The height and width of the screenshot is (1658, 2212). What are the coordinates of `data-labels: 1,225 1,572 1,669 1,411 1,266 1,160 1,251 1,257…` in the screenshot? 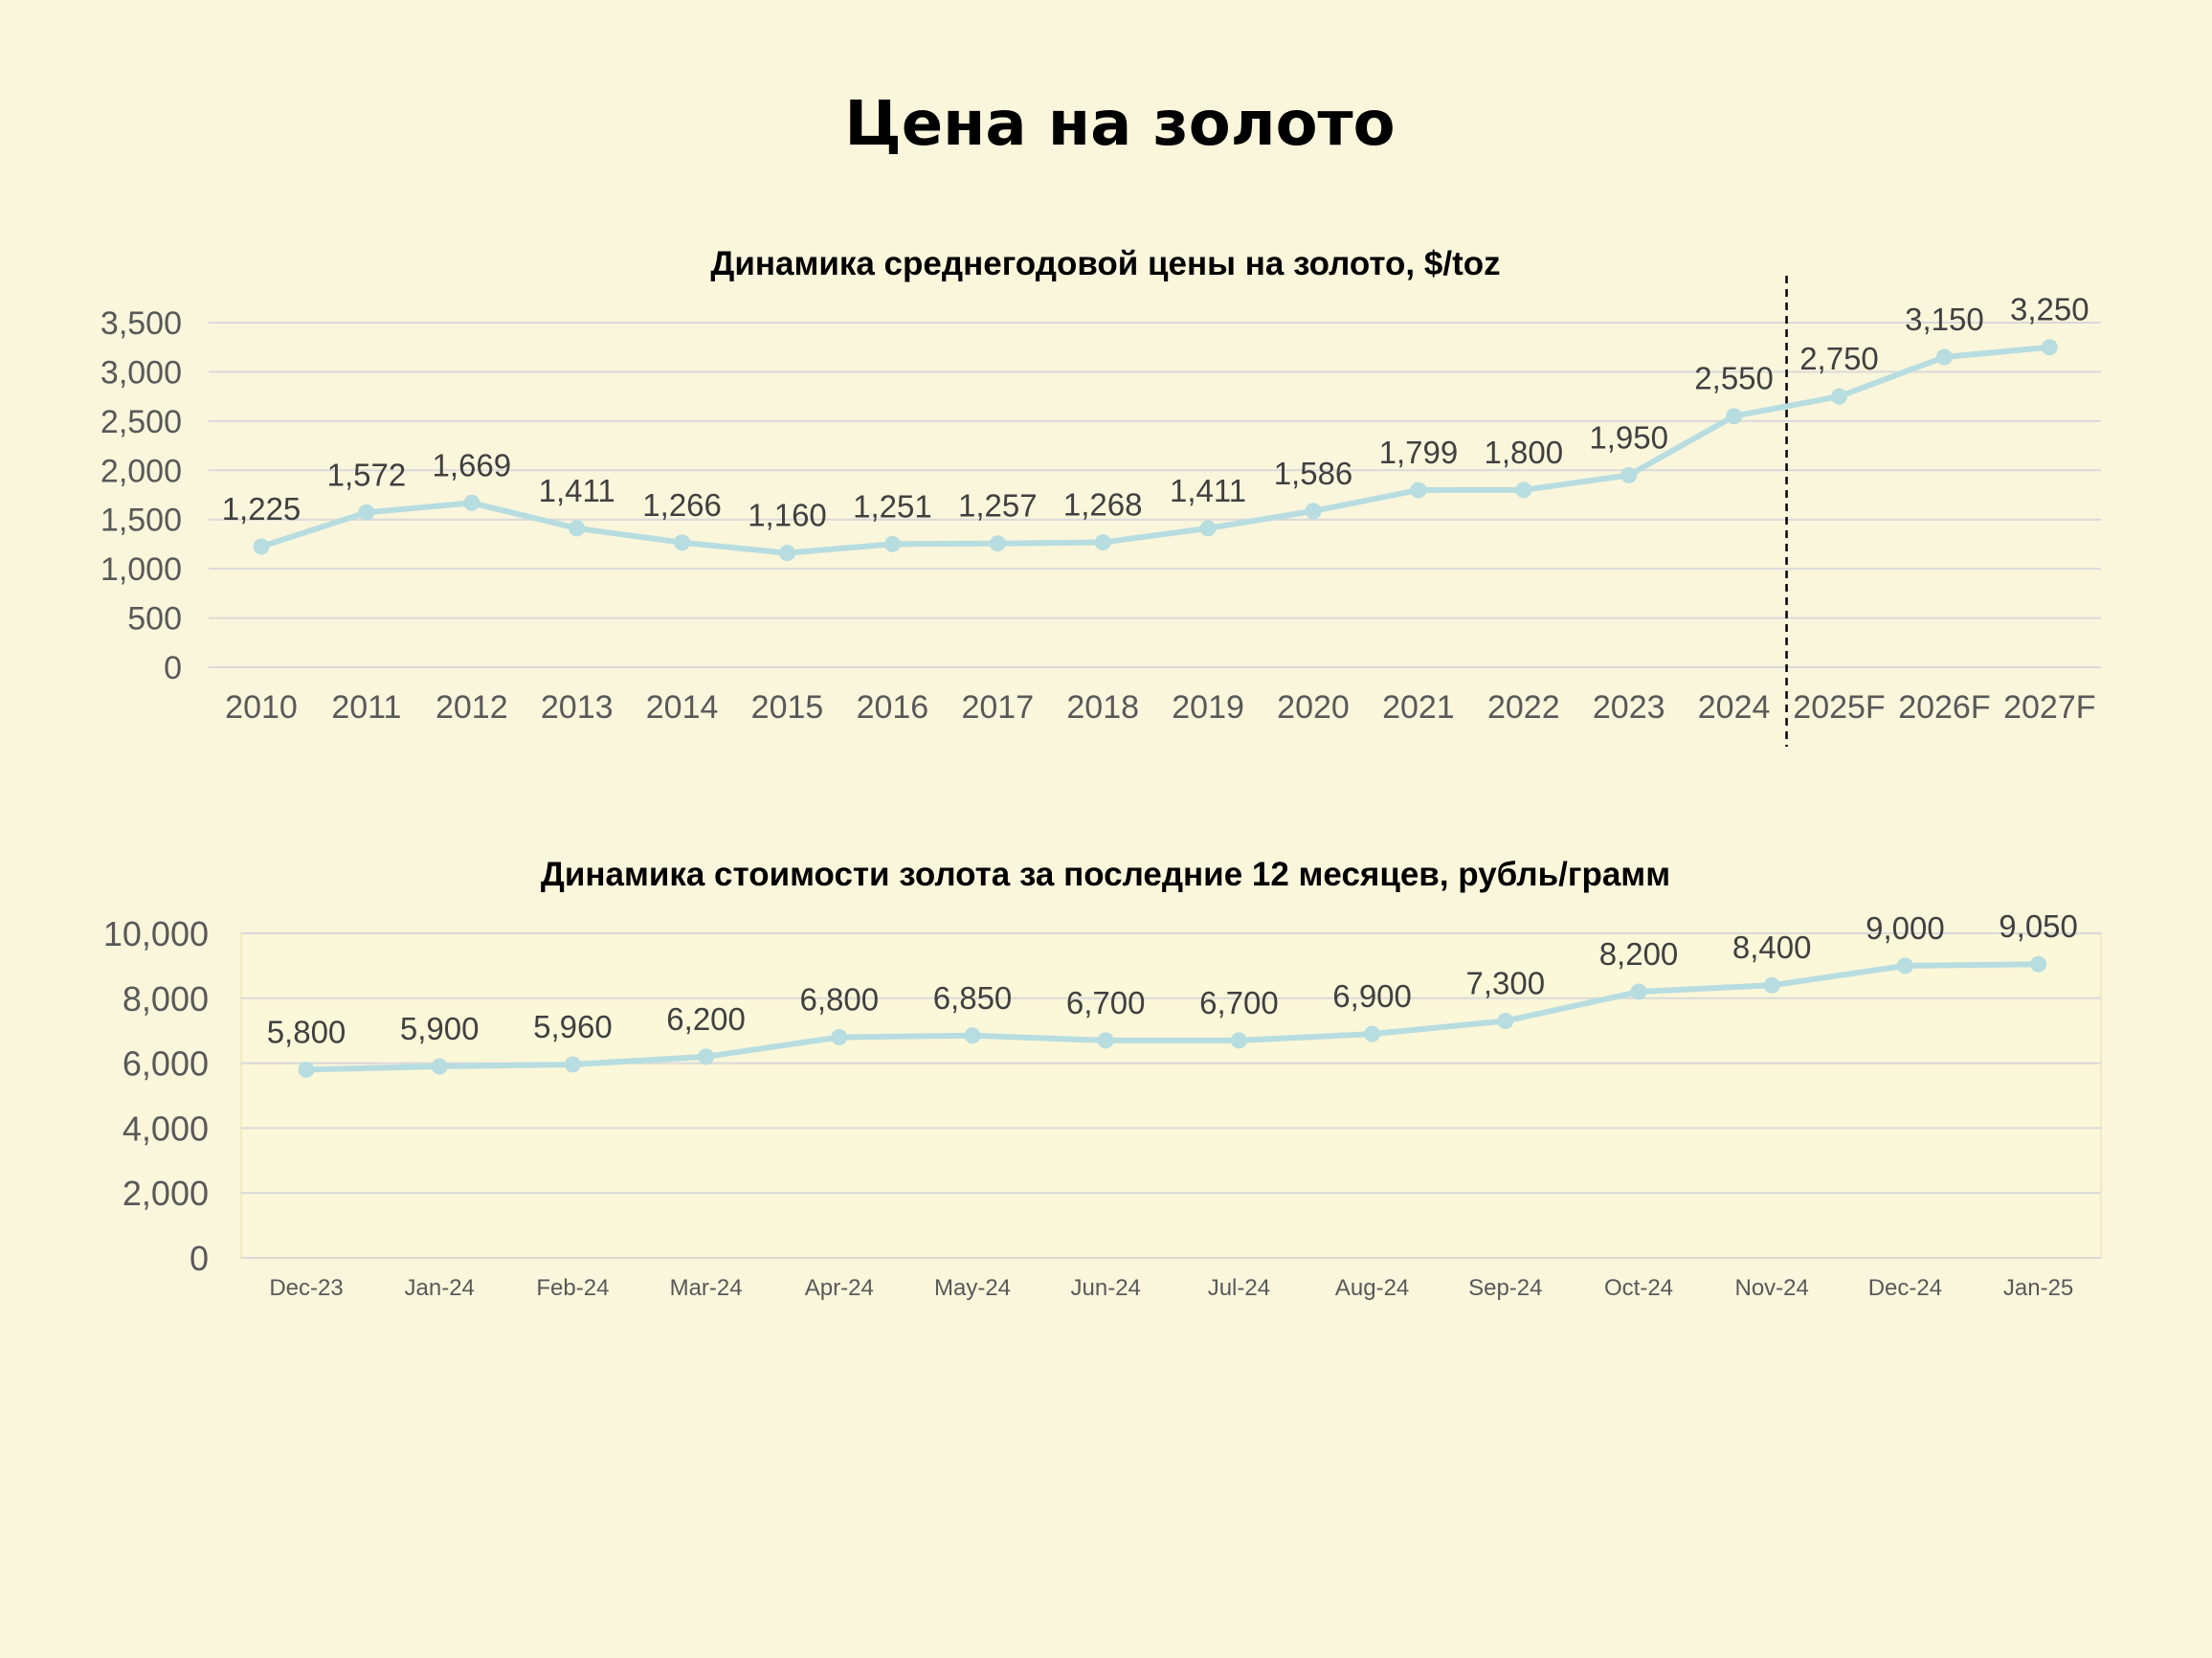 It's located at (1155, 413).